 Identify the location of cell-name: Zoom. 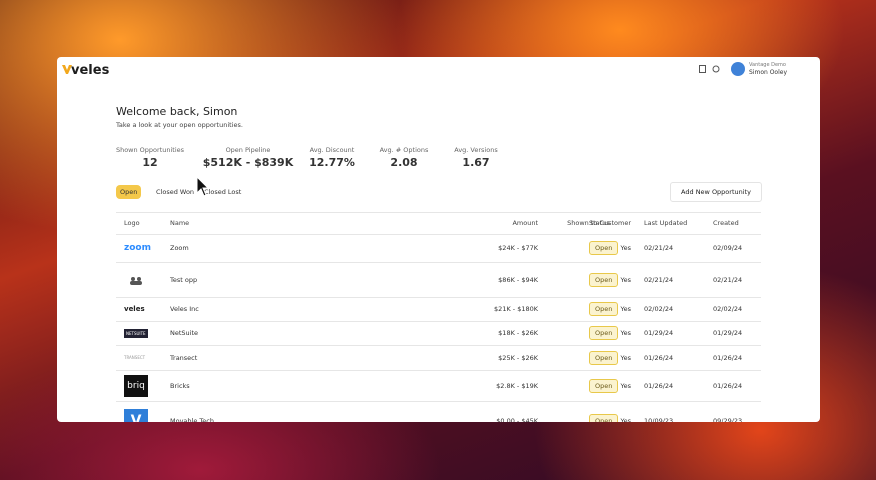
(179, 248).